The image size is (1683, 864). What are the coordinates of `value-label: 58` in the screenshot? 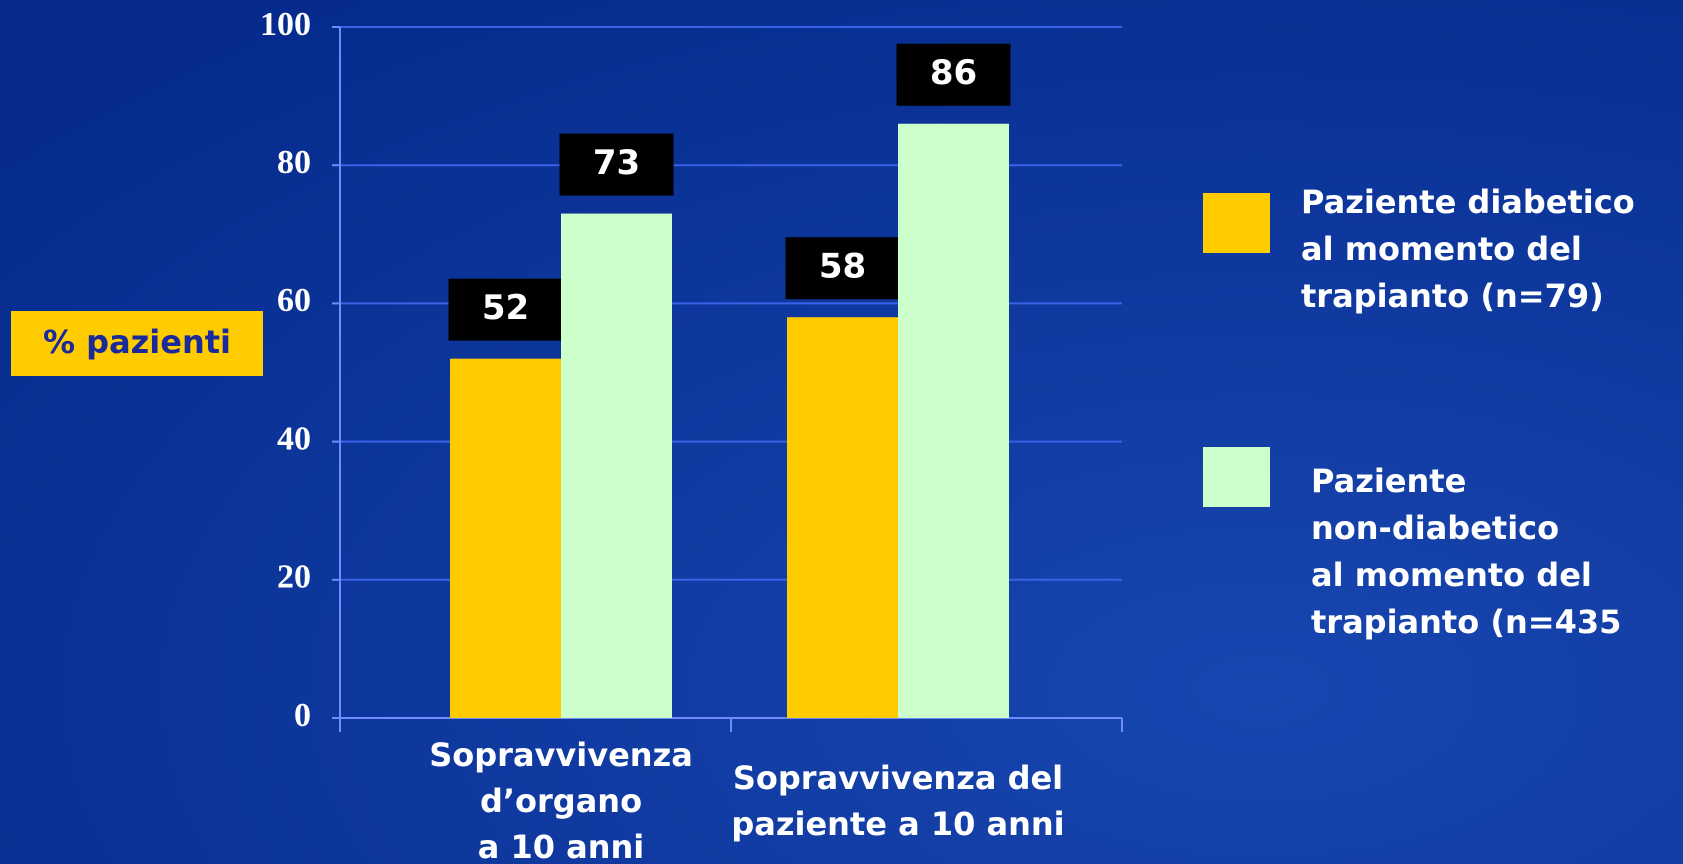 It's located at (842, 267).